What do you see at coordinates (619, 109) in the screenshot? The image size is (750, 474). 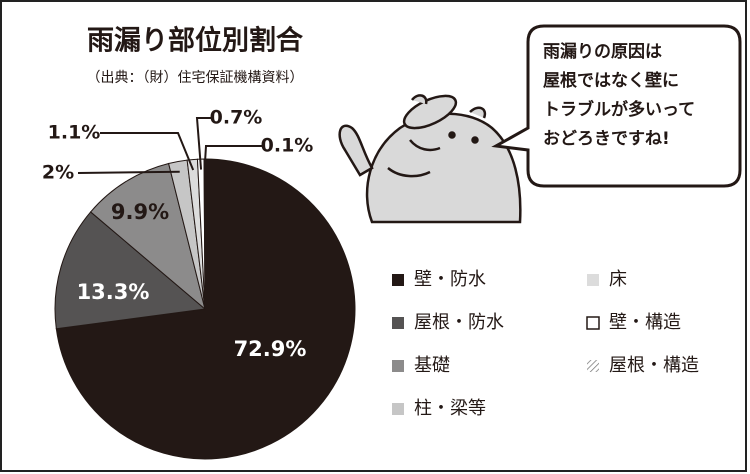 I see `bubble-text: トラブルが多いって` at bounding box center [619, 109].